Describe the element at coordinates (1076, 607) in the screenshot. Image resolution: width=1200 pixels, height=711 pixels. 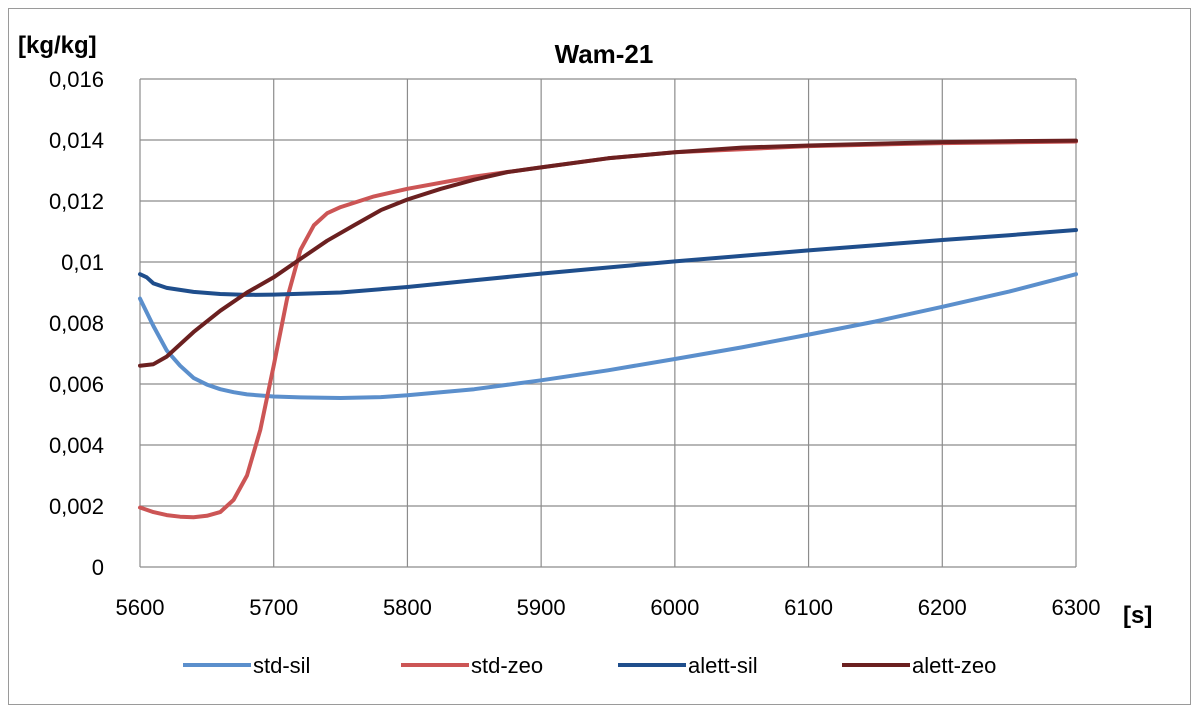
I see `x-tick-label: 6300` at that location.